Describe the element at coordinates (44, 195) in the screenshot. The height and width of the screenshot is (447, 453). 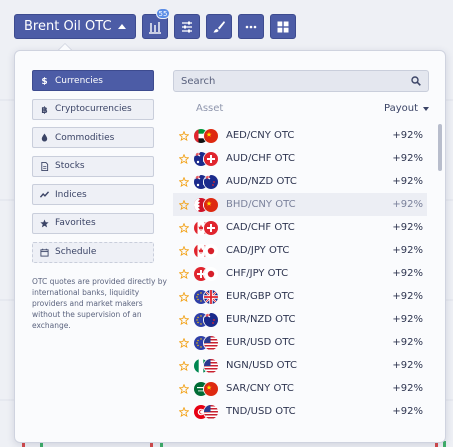
I see `trend-icon` at that location.